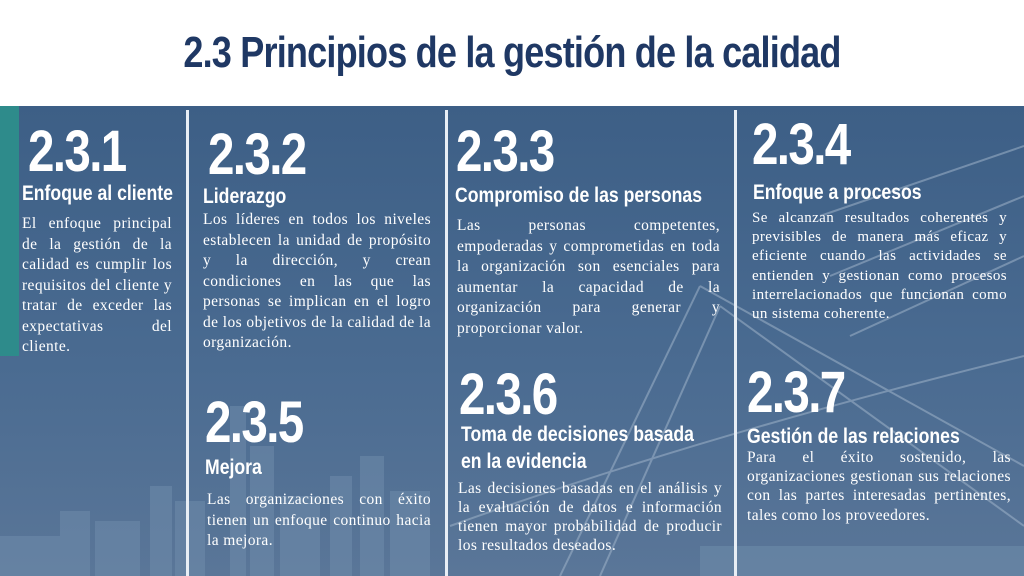 The width and height of the screenshot is (1024, 576). What do you see at coordinates (257, 154) in the screenshot?
I see `principle-number: 2.3.2` at bounding box center [257, 154].